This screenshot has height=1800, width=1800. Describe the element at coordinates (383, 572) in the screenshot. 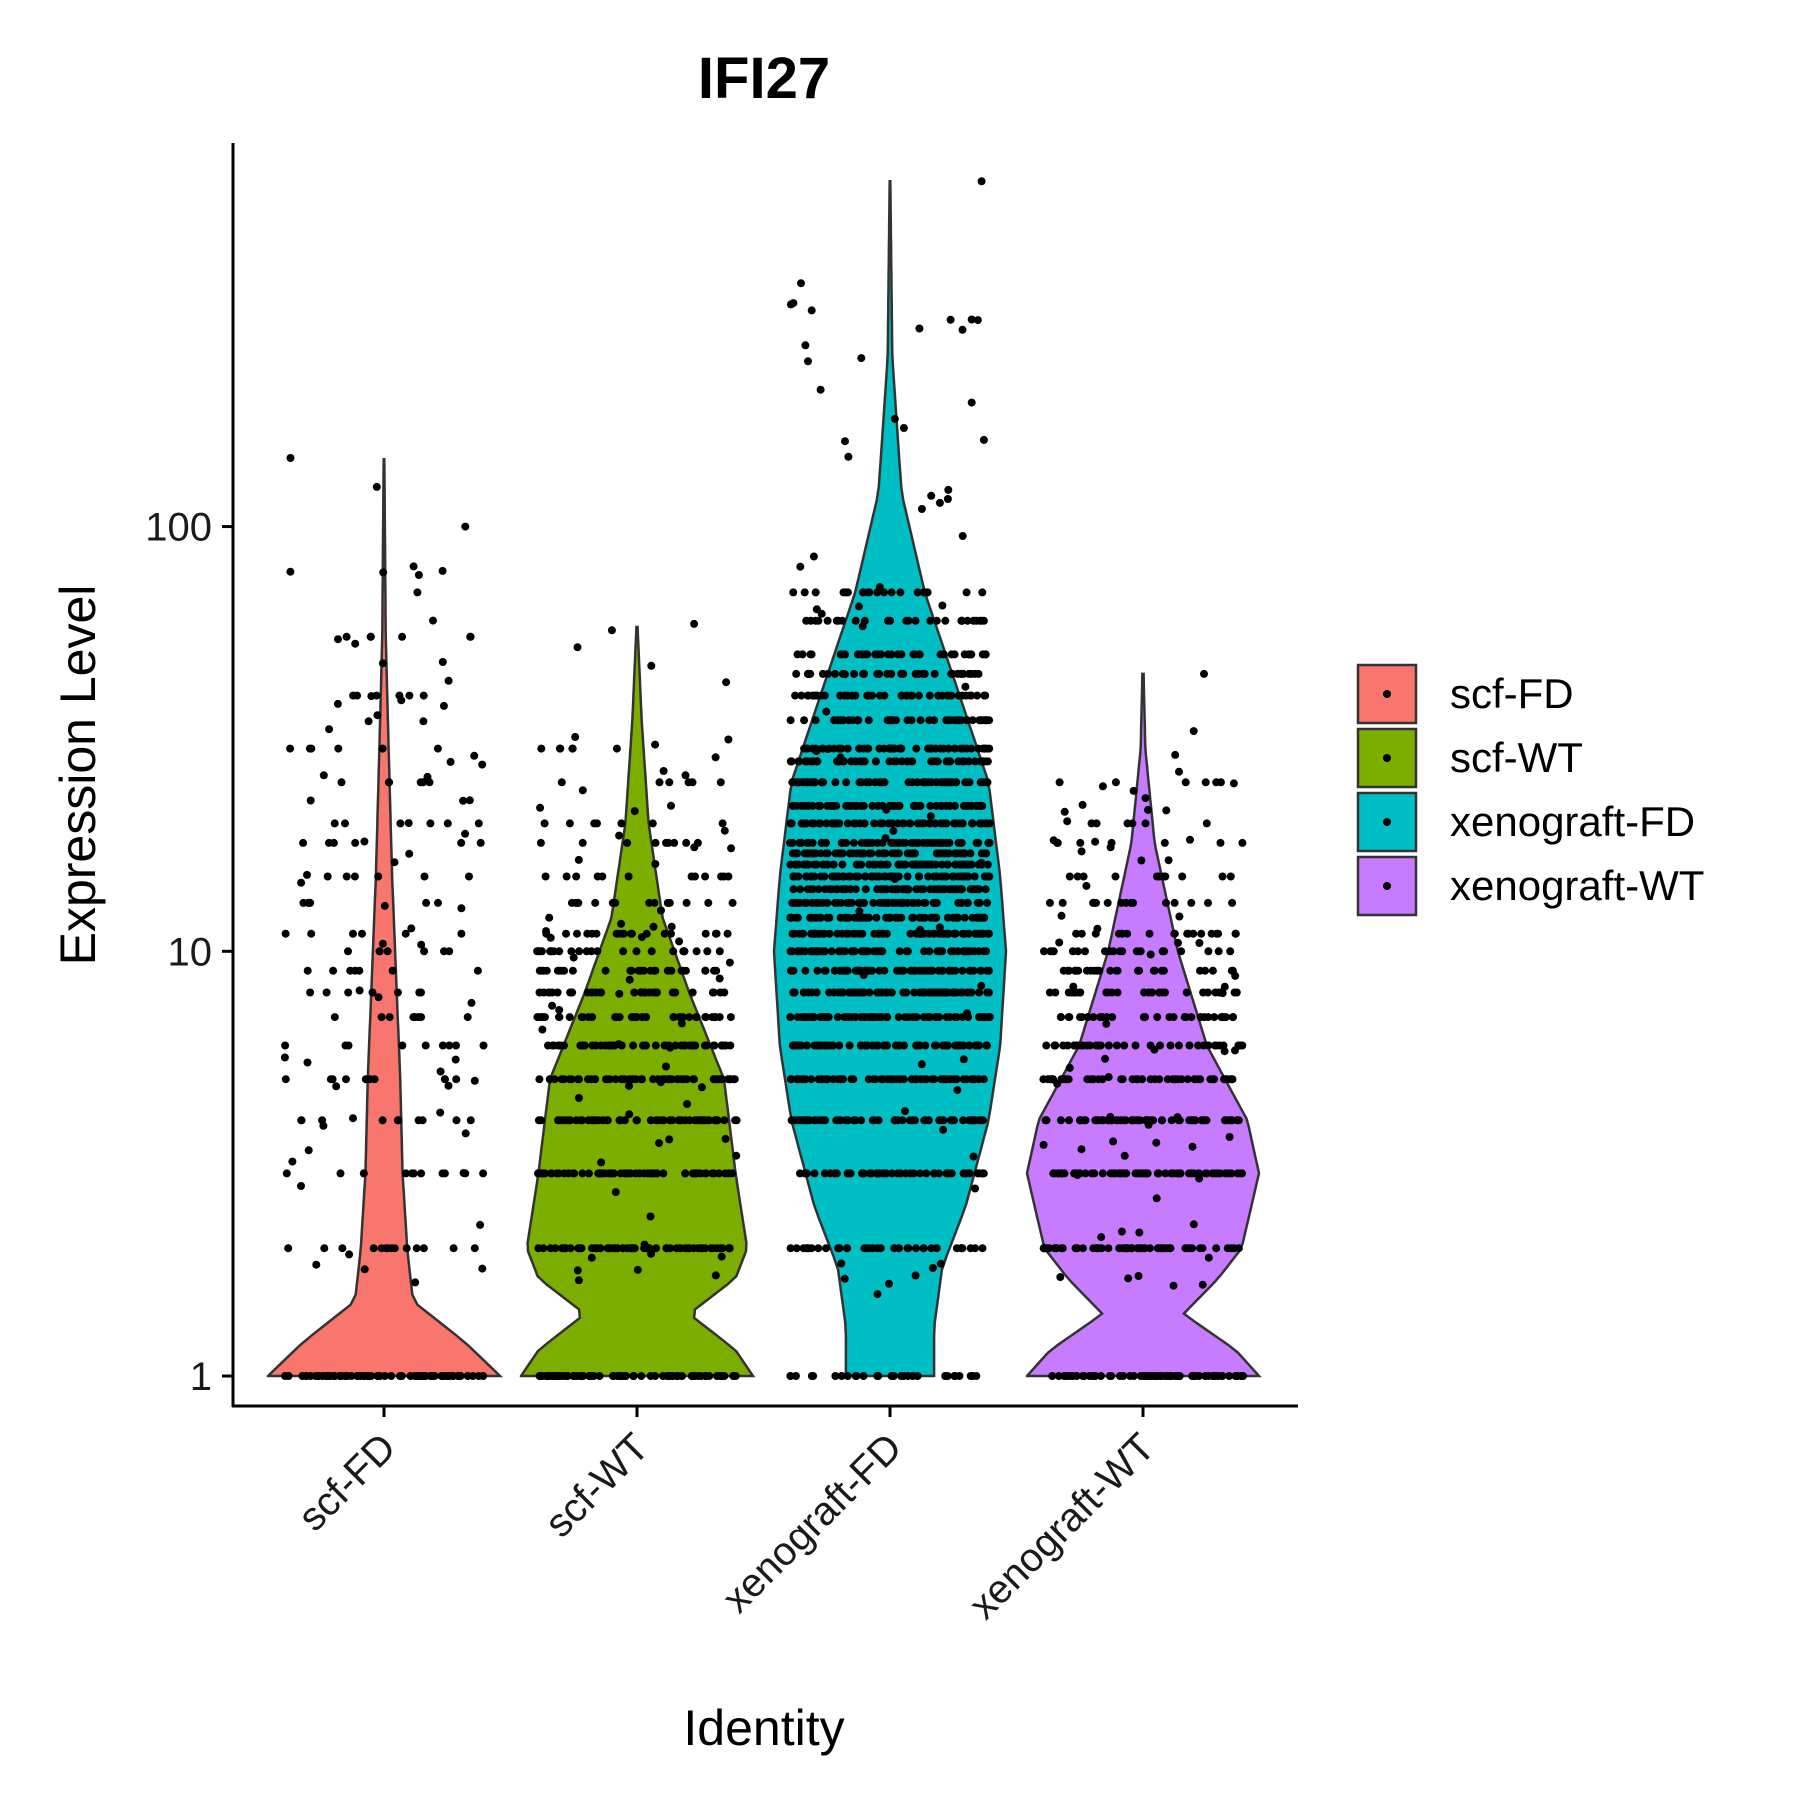

I see `outlier-point` at that location.